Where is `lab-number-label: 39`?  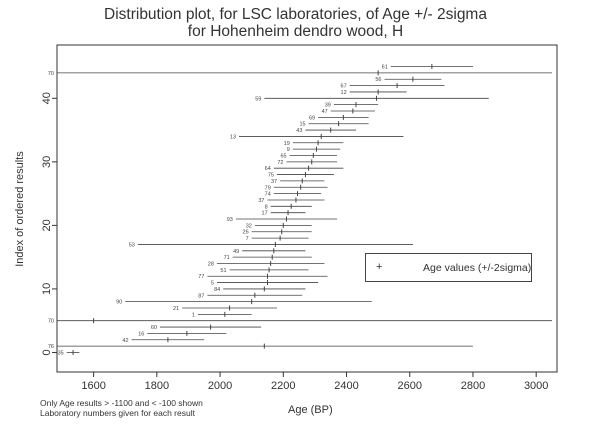 lab-number-label: 39 is located at coordinates (328, 106).